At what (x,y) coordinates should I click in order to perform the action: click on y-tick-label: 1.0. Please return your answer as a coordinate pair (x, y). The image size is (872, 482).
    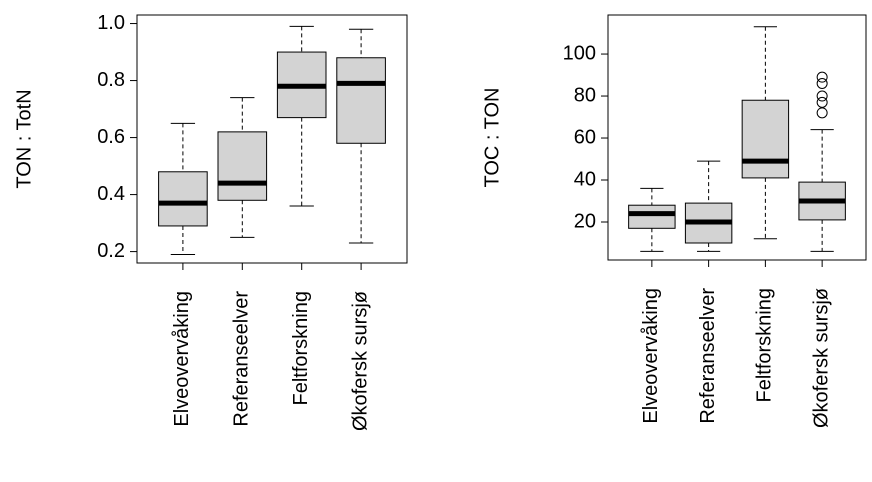
    Looking at the image, I should click on (111, 23).